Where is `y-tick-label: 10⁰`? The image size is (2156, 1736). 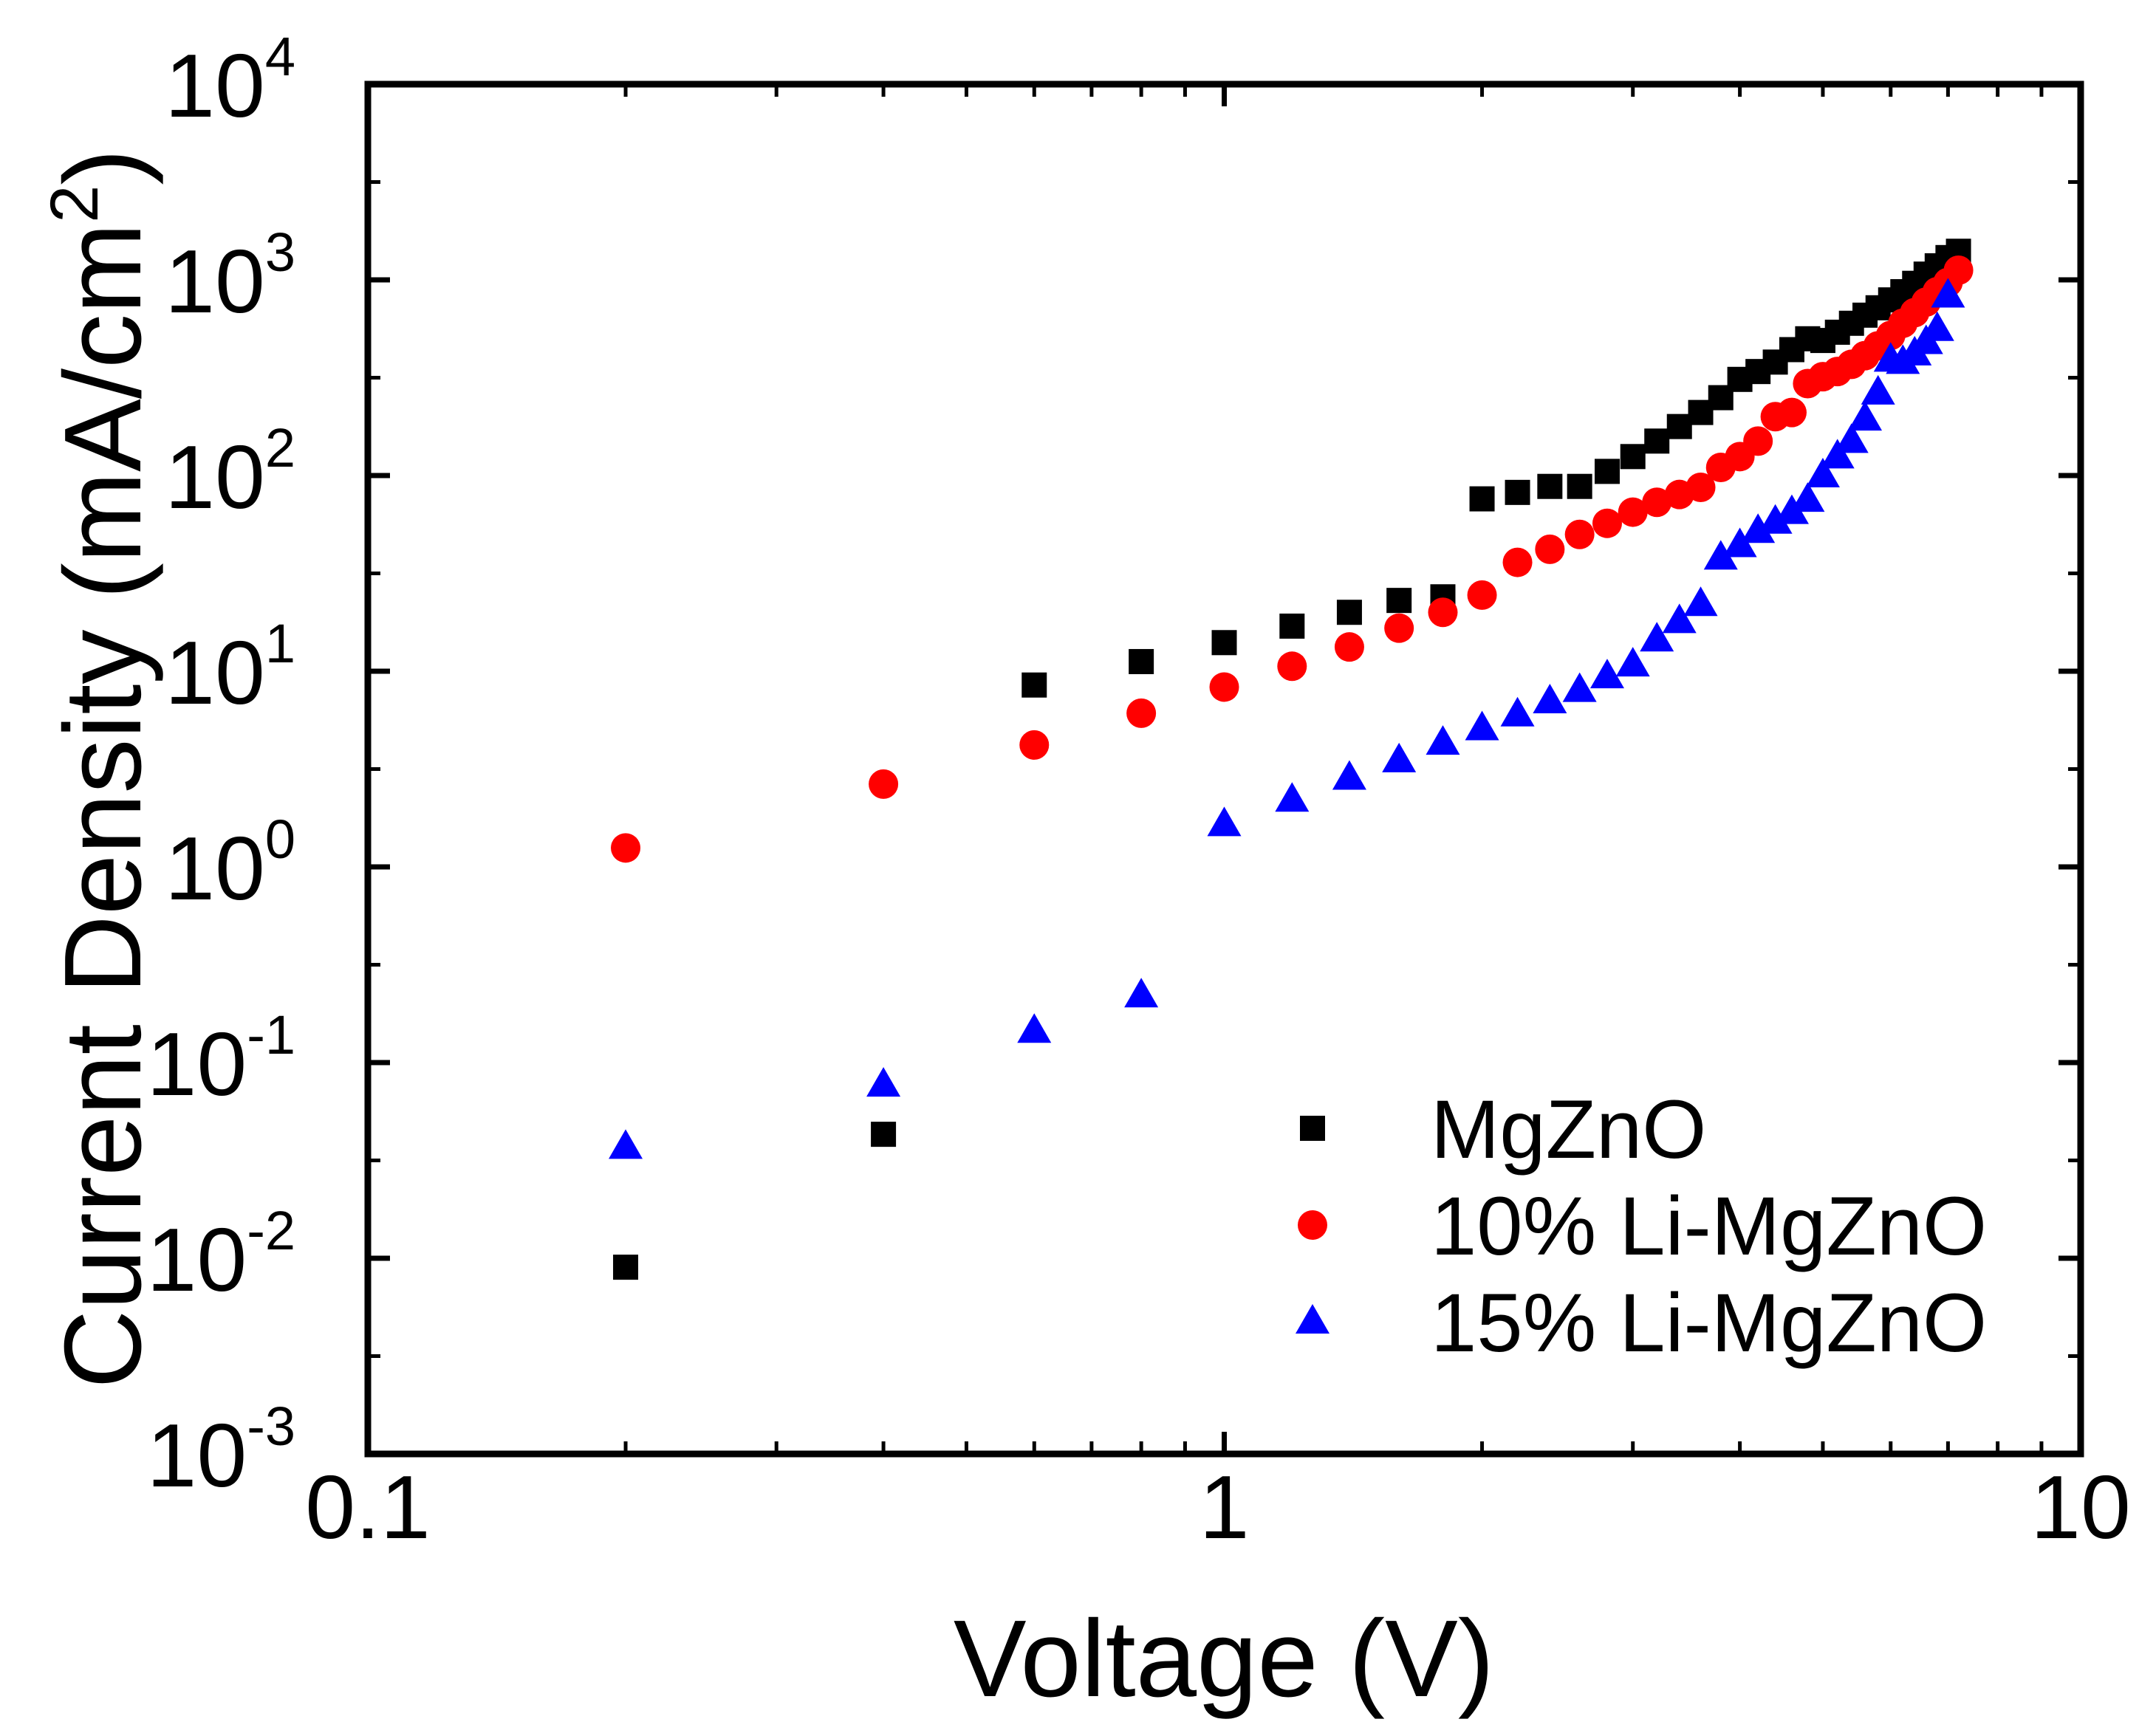 y-tick-label: 10⁰ is located at coordinates (230, 864).